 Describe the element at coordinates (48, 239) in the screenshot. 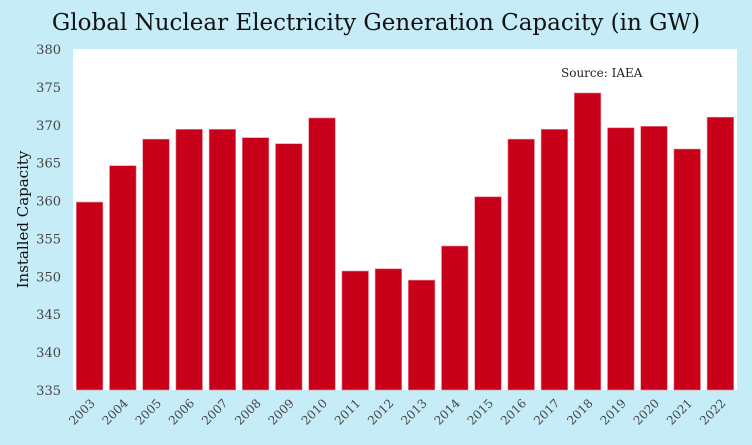

I see `y-tick-label: 355` at that location.